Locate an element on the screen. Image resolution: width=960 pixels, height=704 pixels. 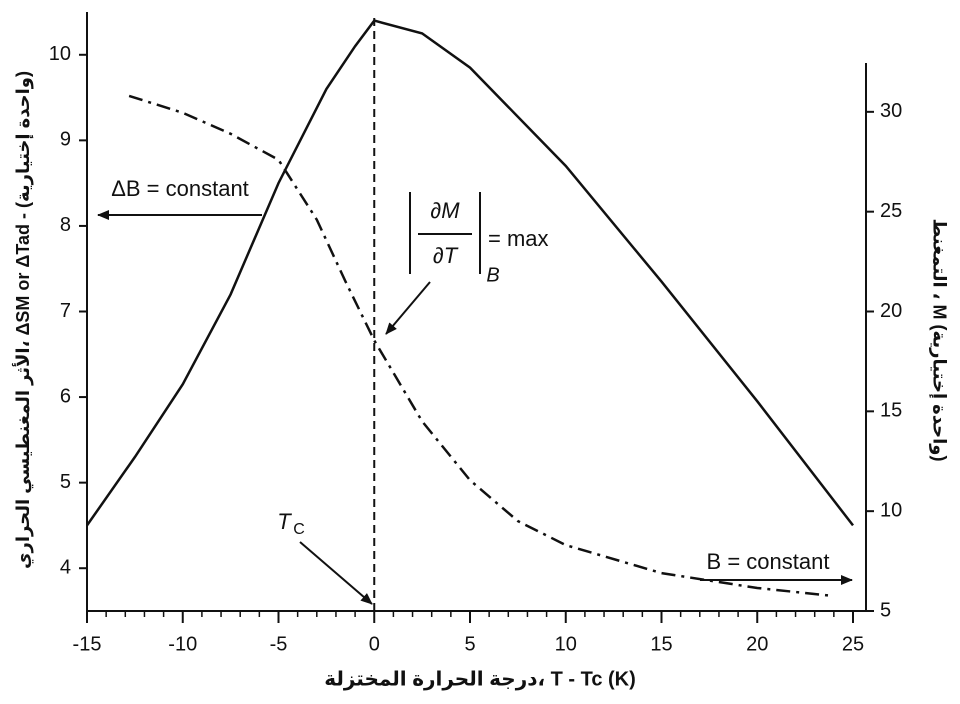
x-tick-label: 5 is located at coordinates (469, 644).